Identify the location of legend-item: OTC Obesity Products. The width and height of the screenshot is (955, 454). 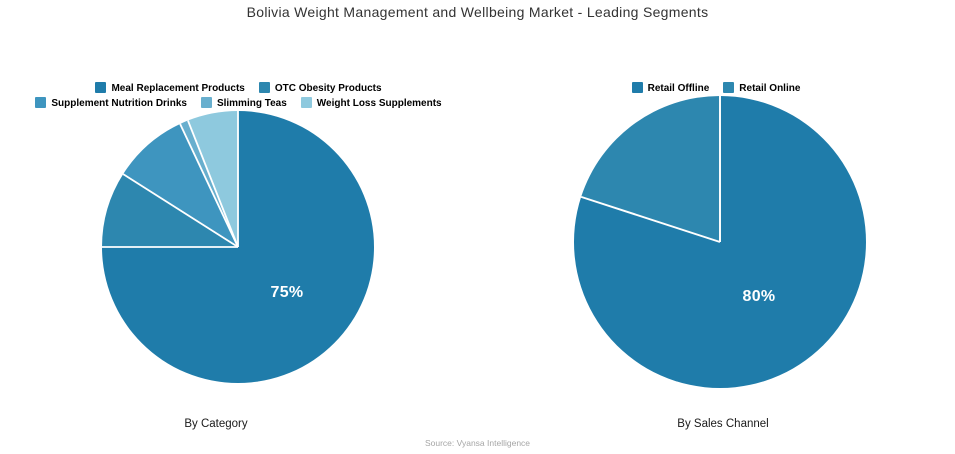
(320, 87).